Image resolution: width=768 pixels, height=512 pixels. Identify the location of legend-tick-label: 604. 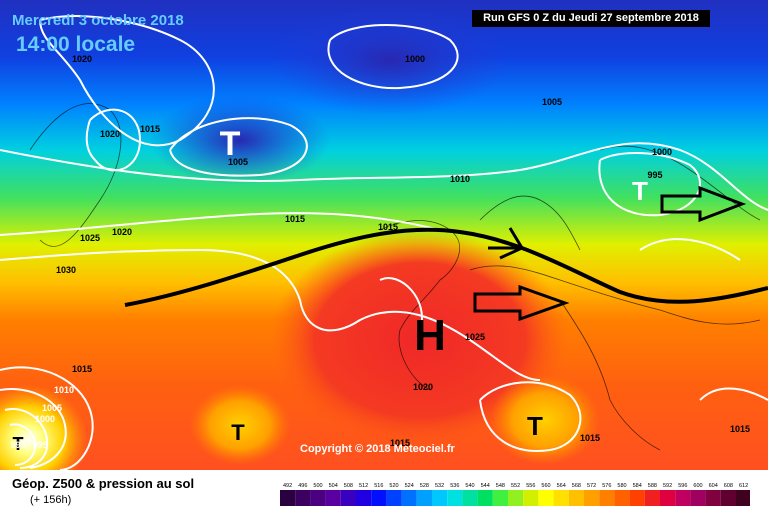
(713, 486).